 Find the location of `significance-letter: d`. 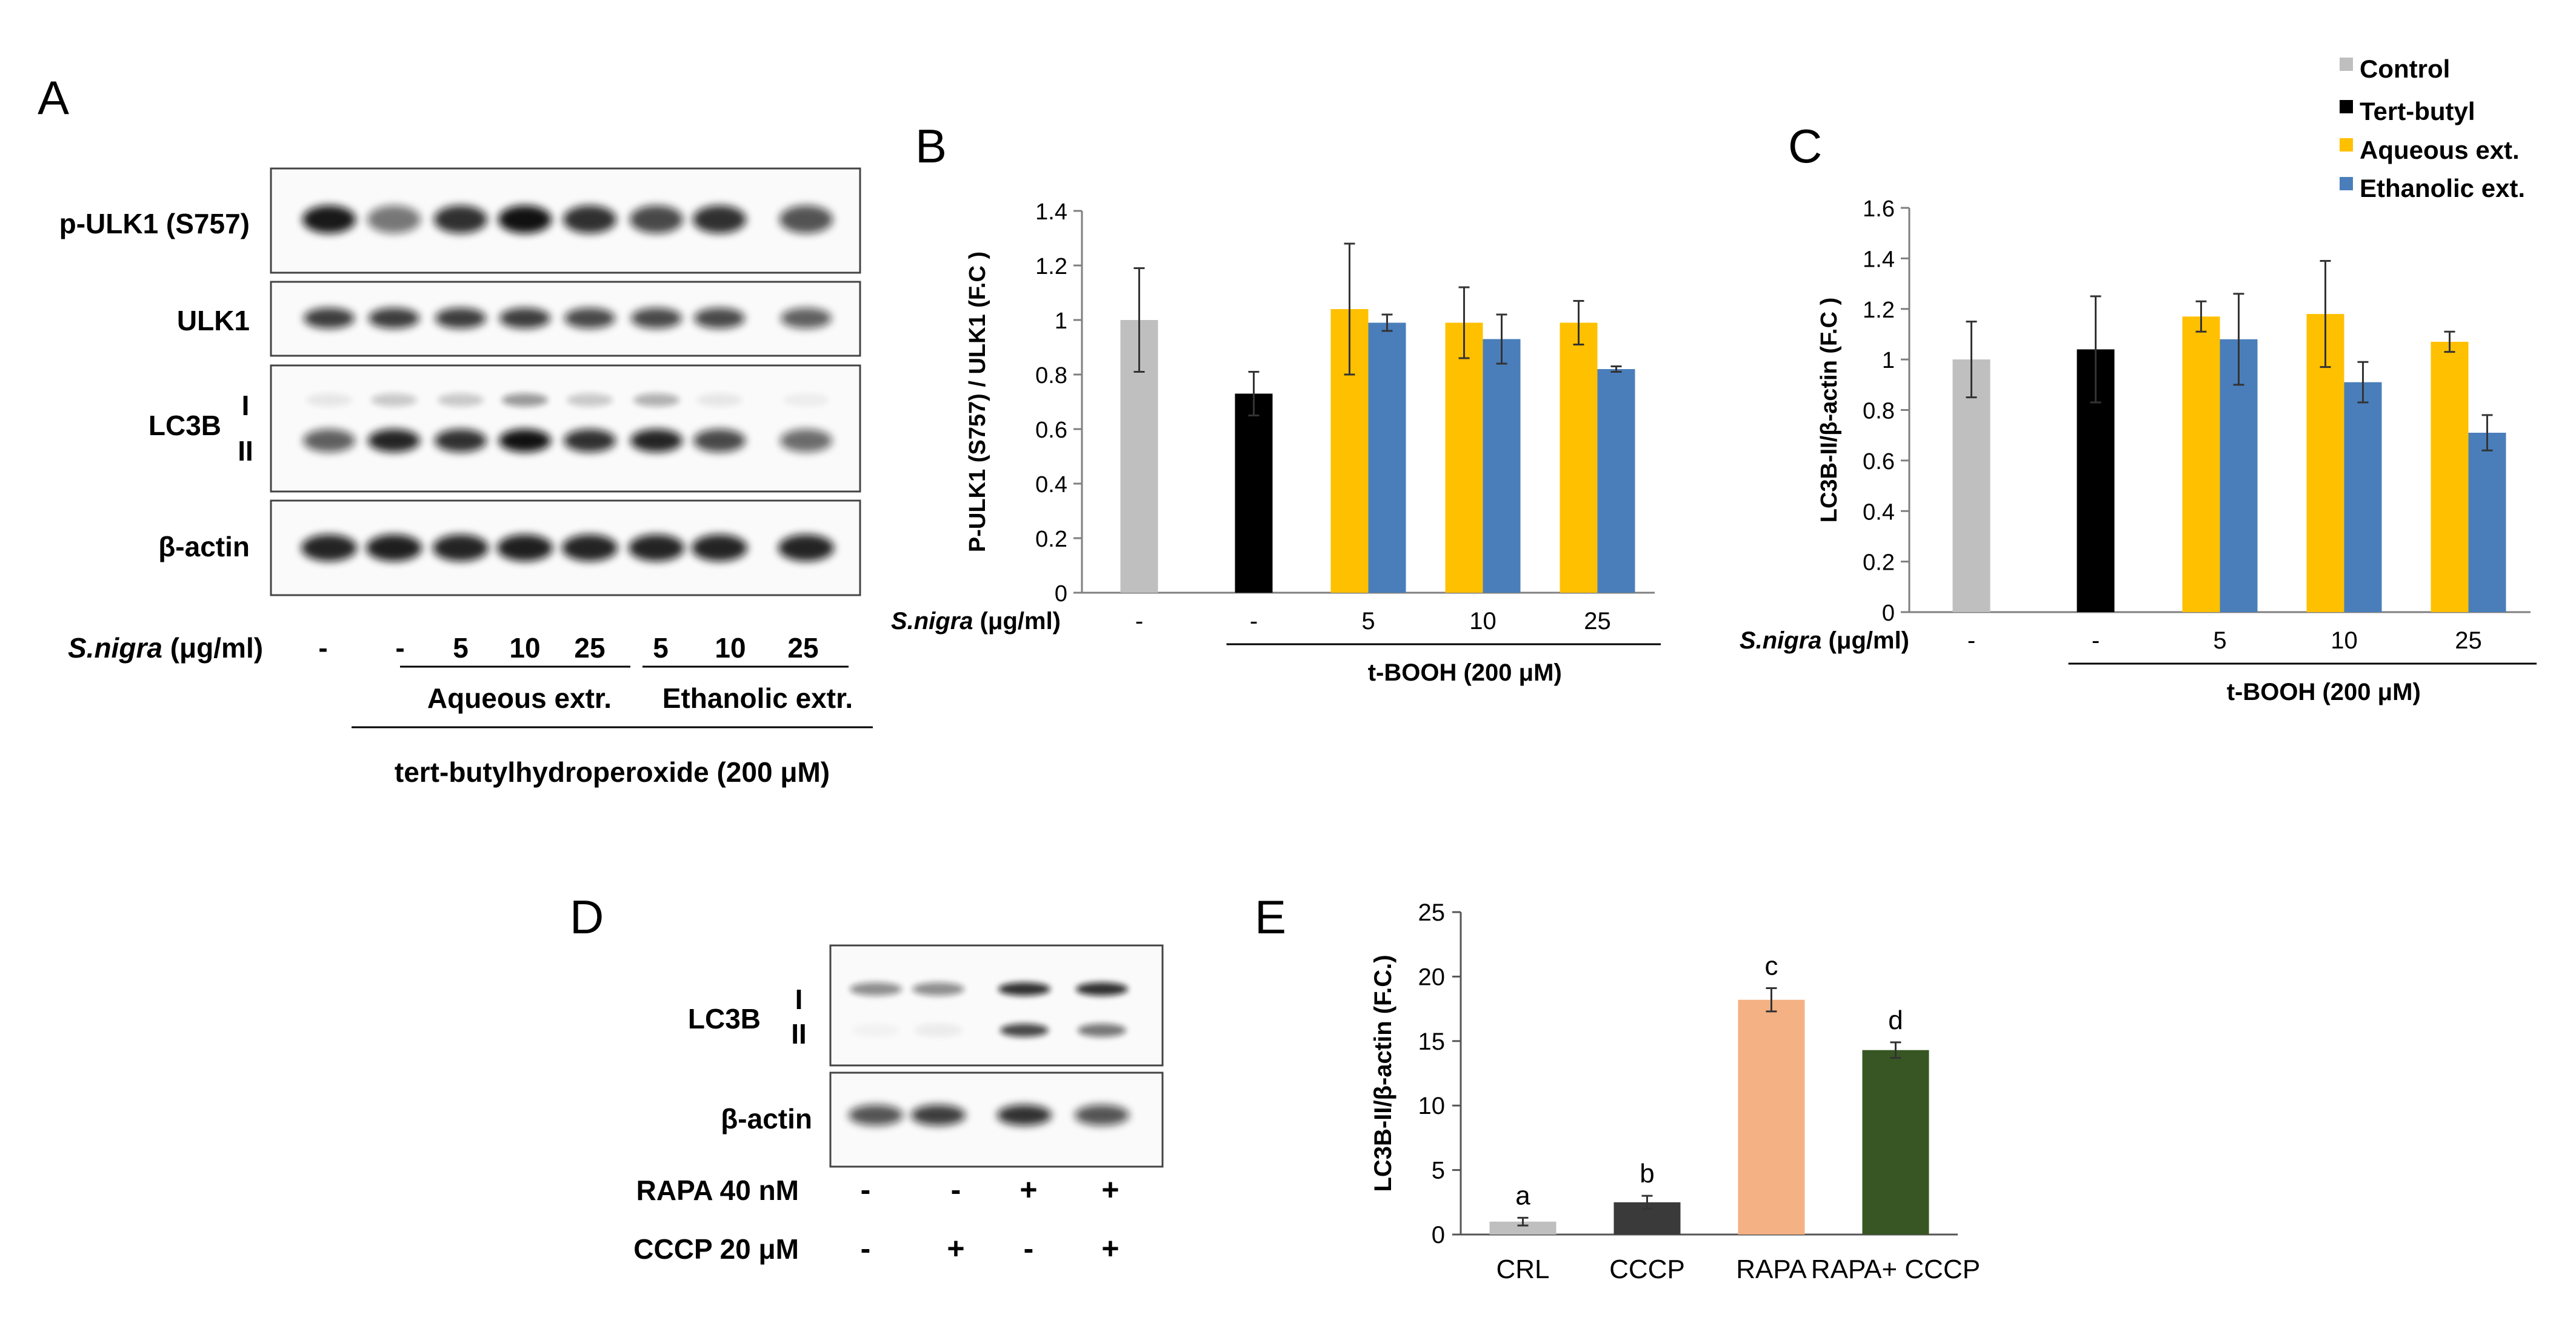

significance-letter: d is located at coordinates (1895, 1020).